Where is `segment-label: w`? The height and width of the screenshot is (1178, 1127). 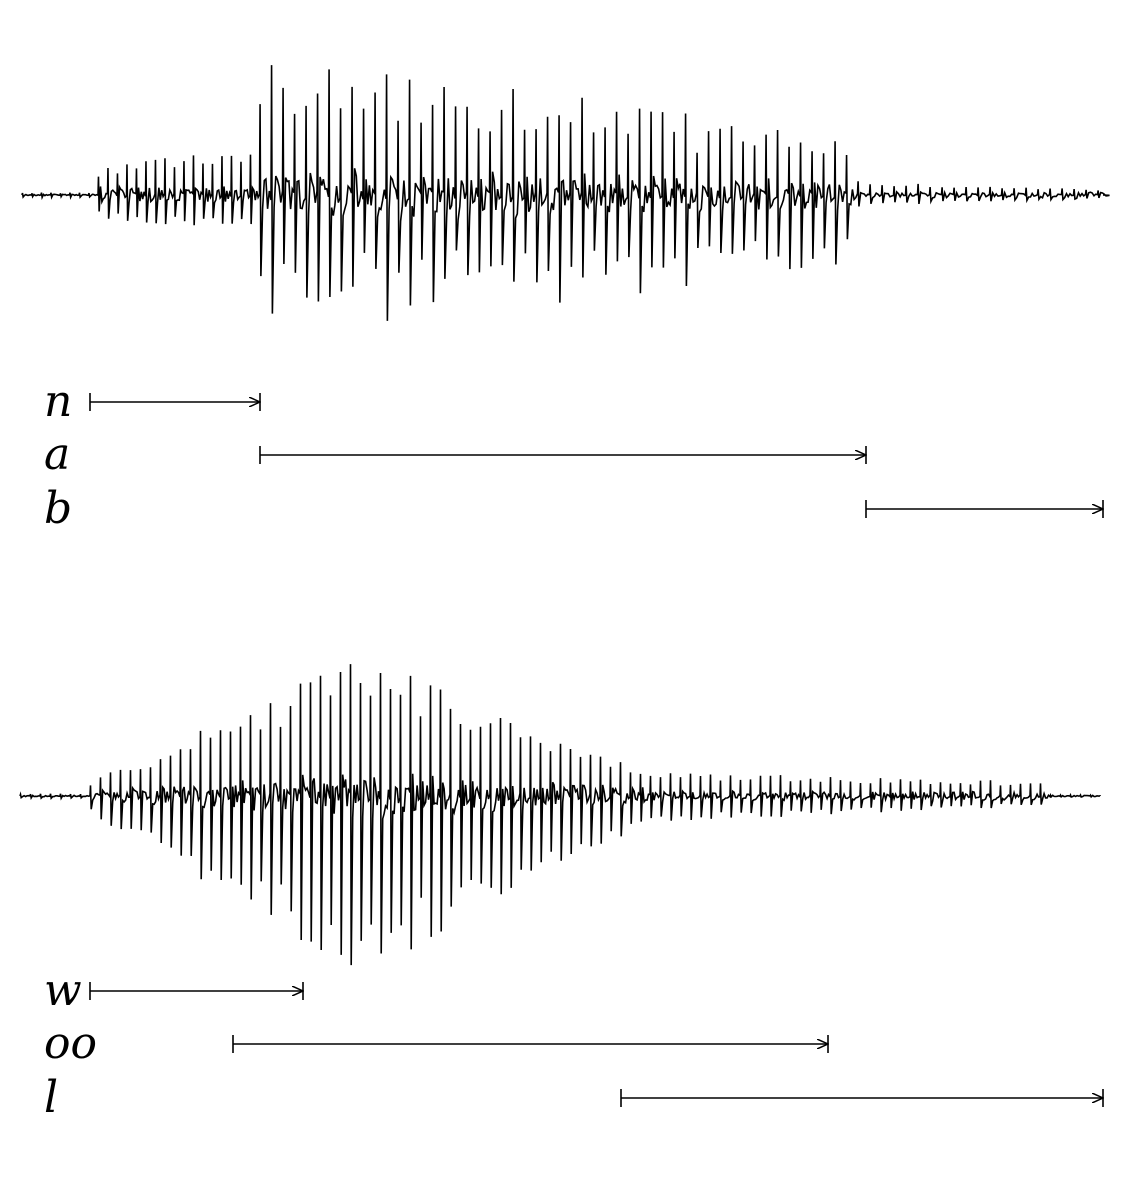
segment-label: w is located at coordinates (63, 990).